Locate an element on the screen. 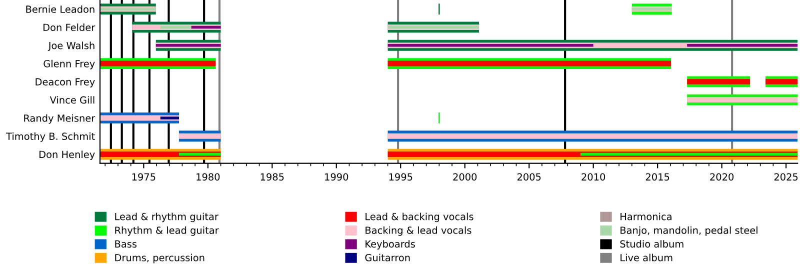  legend-label: Banjo, mandolin, pedal steel is located at coordinates (689, 231).